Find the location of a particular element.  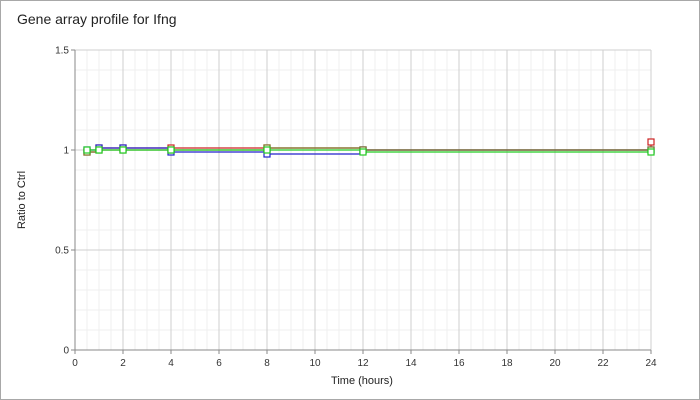

x-axis-label: Time (hours) is located at coordinates (362, 381).